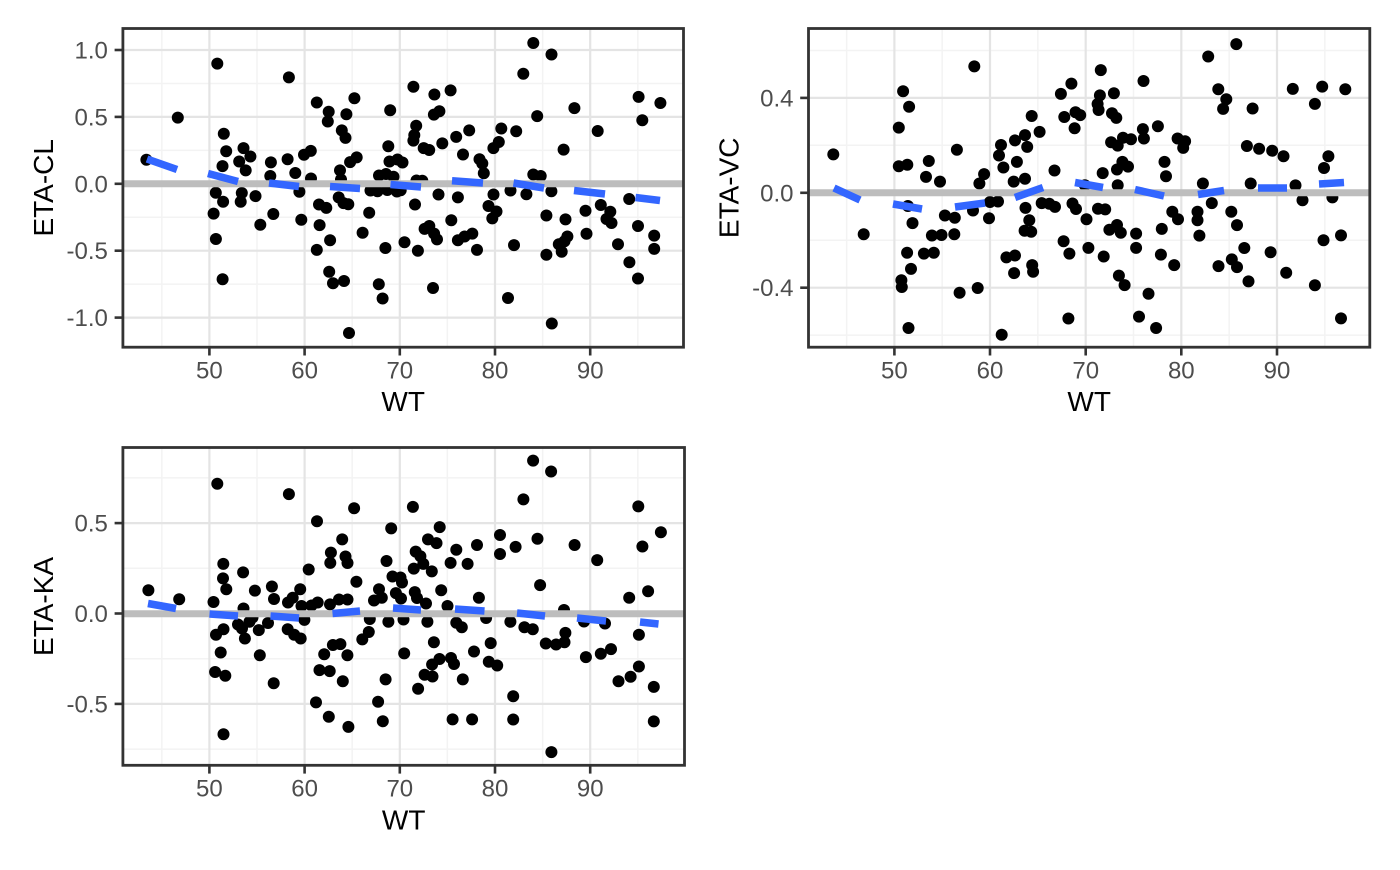 Image resolution: width=1400 pixels, height=870 pixels. I want to click on svg-text: -1.0, so click(87, 318).